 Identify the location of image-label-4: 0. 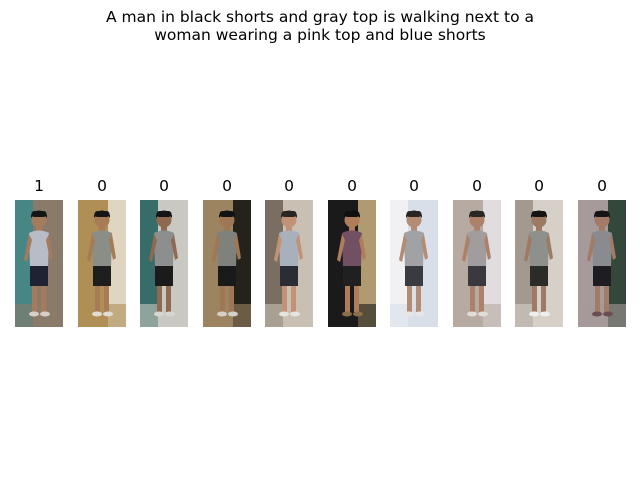
(227, 186).